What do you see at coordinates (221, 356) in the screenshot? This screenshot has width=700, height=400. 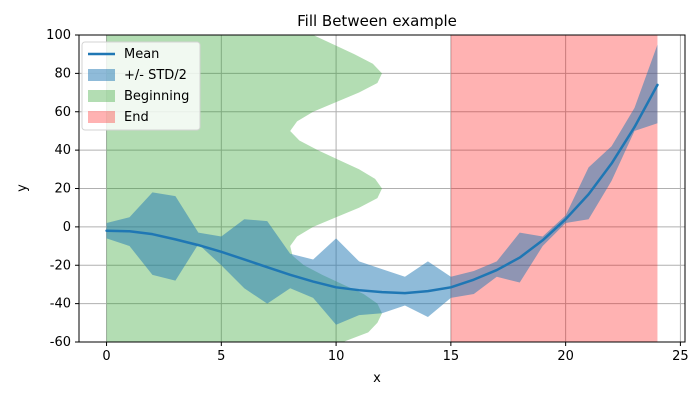 I see `x-tick-label: 5` at bounding box center [221, 356].